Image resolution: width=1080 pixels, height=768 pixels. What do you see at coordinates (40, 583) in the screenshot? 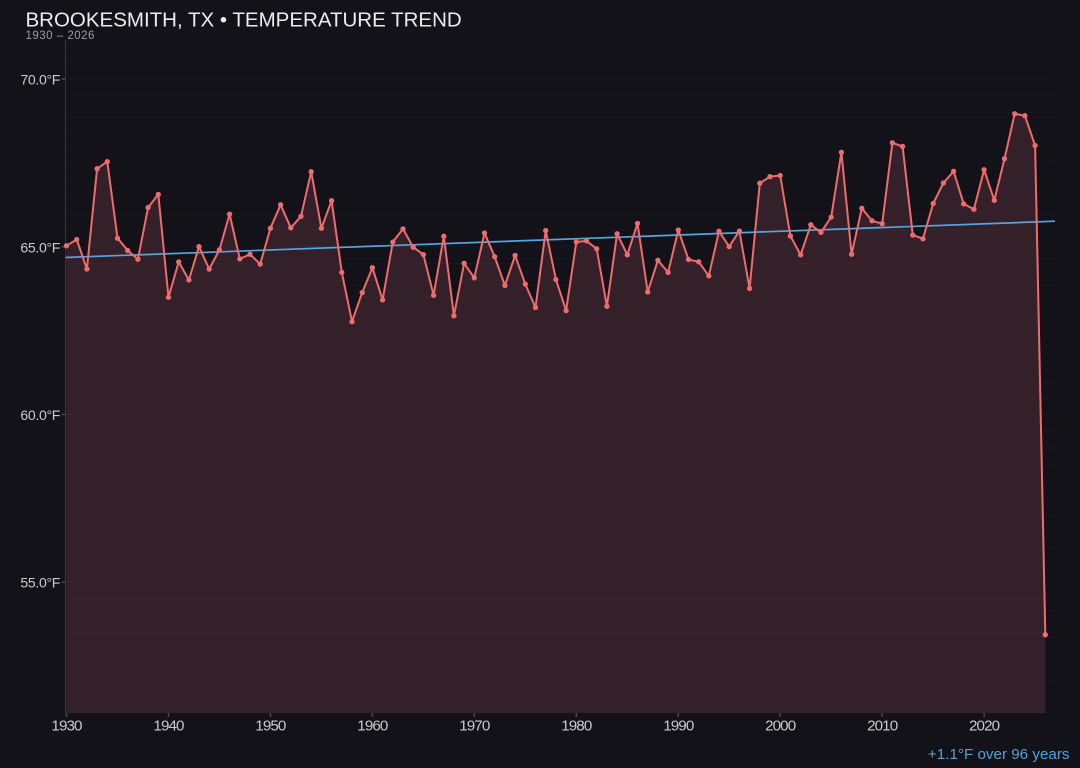
I see `svg-text: 55.0°F` at bounding box center [40, 583].